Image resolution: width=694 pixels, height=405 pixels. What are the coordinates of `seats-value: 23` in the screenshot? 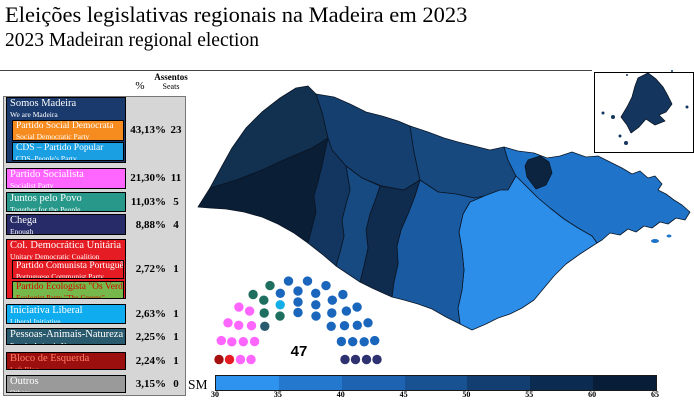 It's located at (176, 130).